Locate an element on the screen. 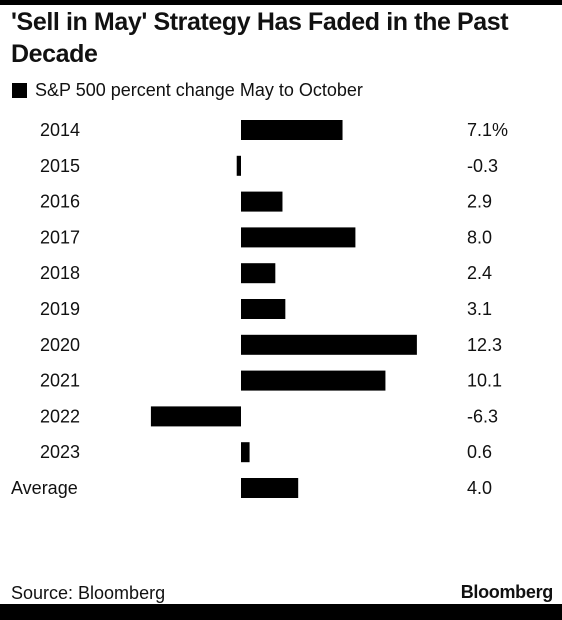  value-label: 2.4 is located at coordinates (479, 273).